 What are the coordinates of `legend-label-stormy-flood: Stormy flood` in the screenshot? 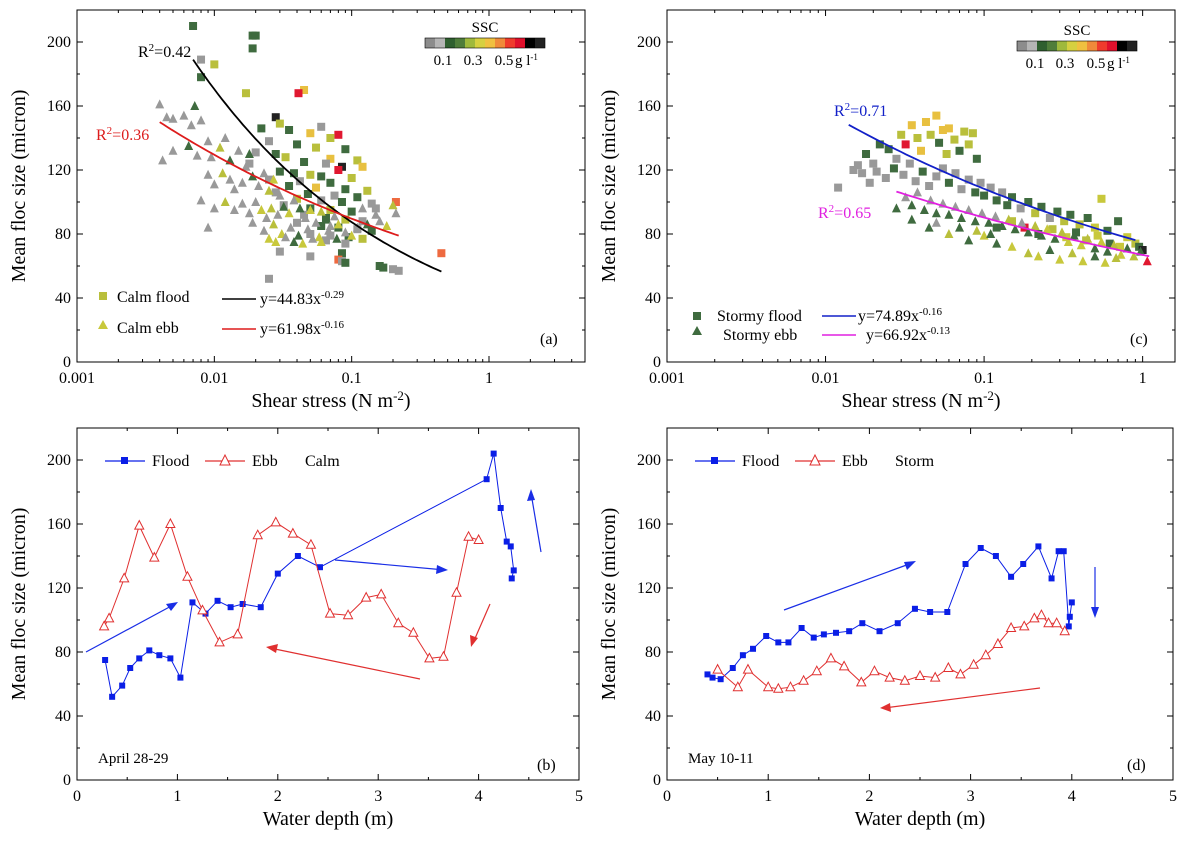 It's located at (759, 316).